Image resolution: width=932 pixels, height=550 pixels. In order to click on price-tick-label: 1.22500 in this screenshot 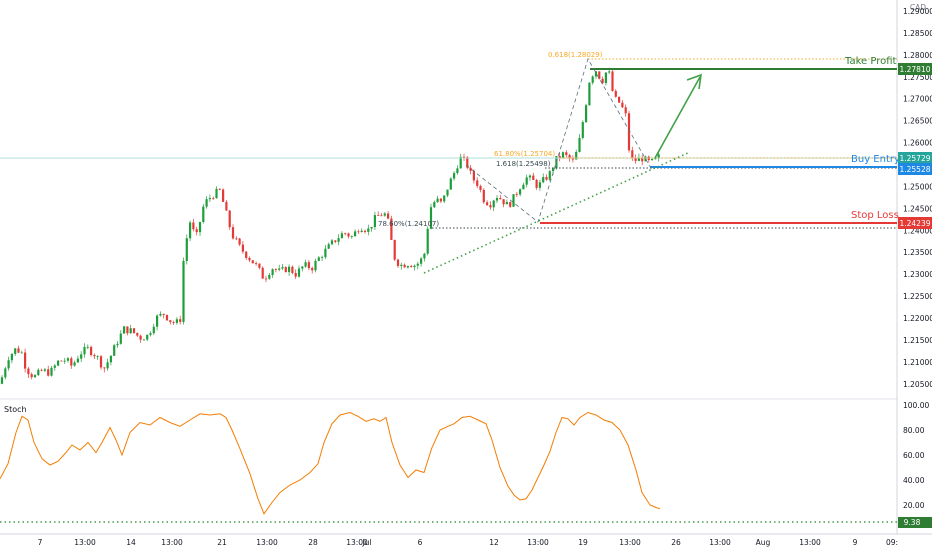, I will do `click(917, 296)`.